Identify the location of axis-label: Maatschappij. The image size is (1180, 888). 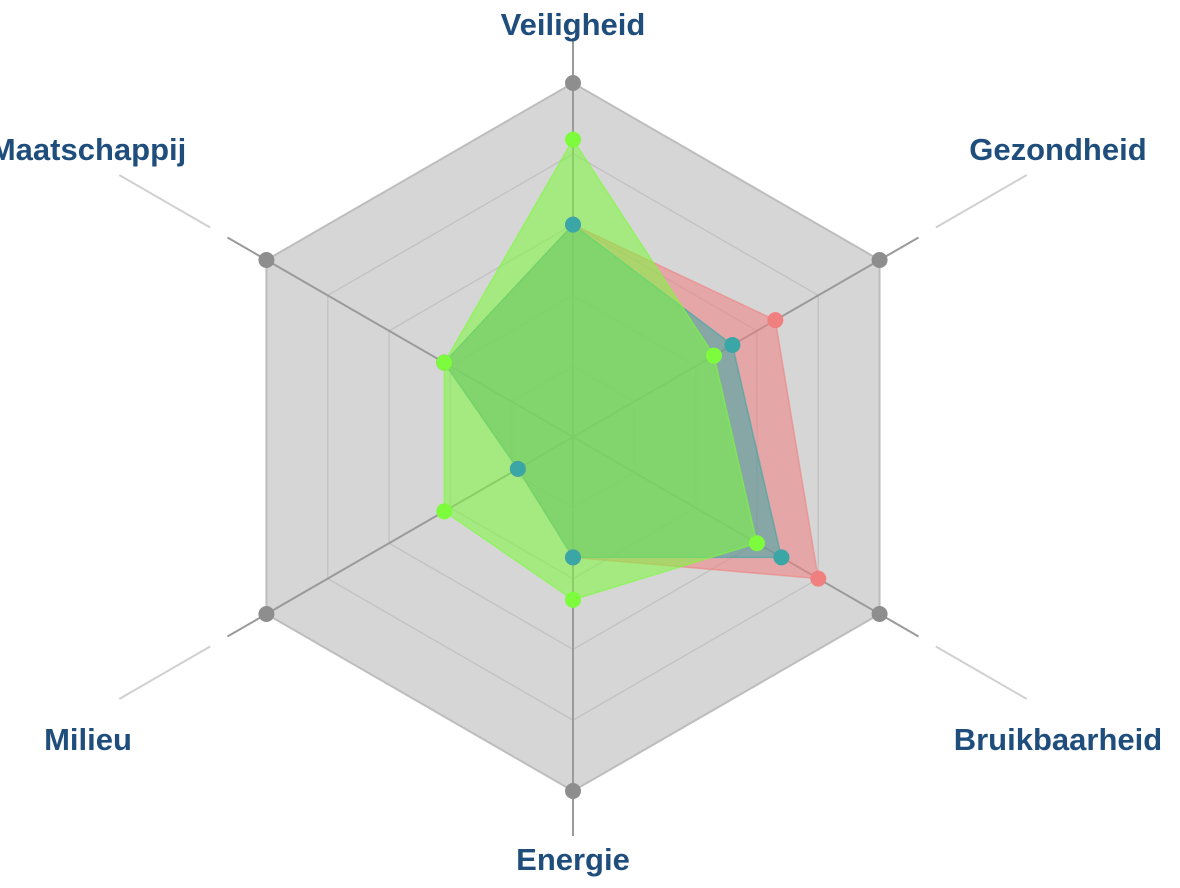
(93, 149).